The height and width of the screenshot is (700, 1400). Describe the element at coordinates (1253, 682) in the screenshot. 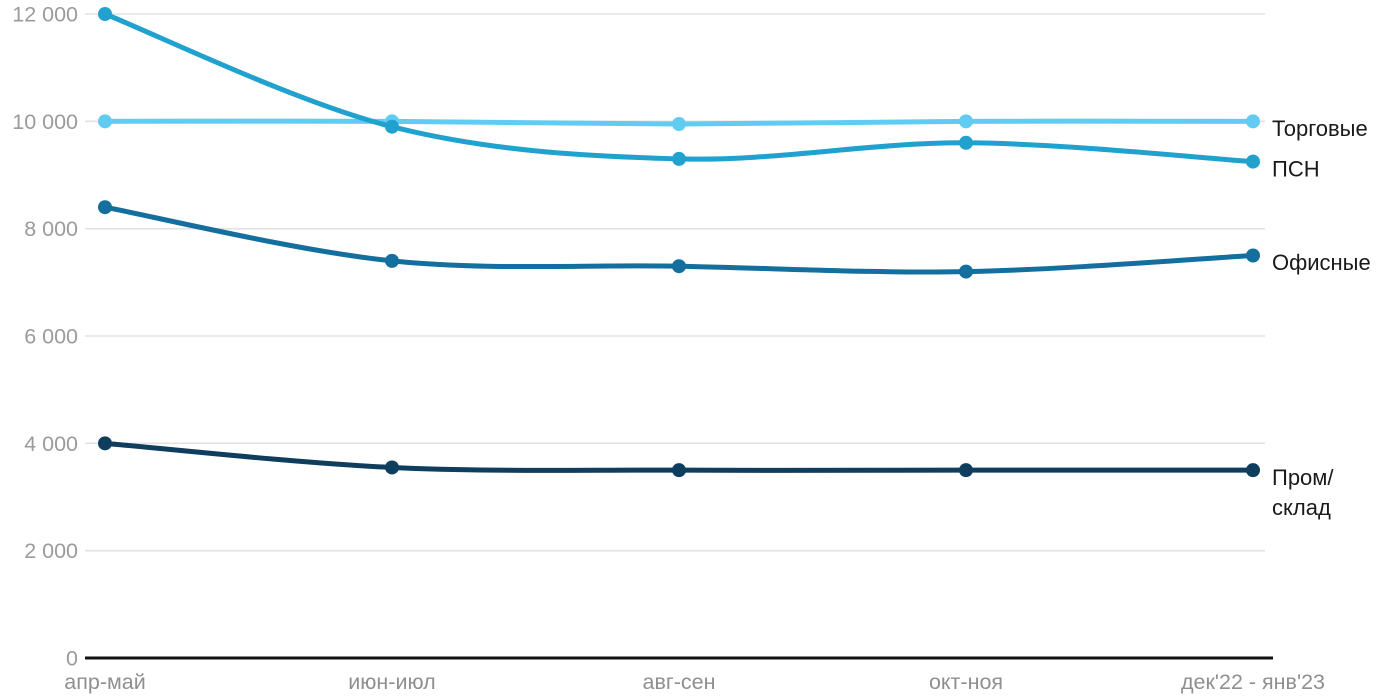

I see `x-tick-label-4: дек'22 - янв'23` at that location.